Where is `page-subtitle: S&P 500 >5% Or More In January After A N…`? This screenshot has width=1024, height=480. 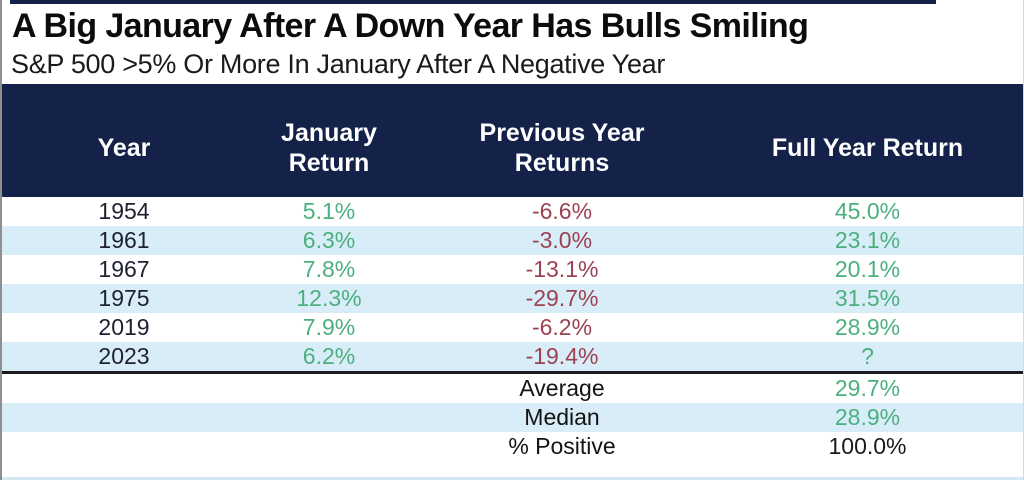
page-subtitle: S&P 500 >5% Or More In January After A N… is located at coordinates (338, 64).